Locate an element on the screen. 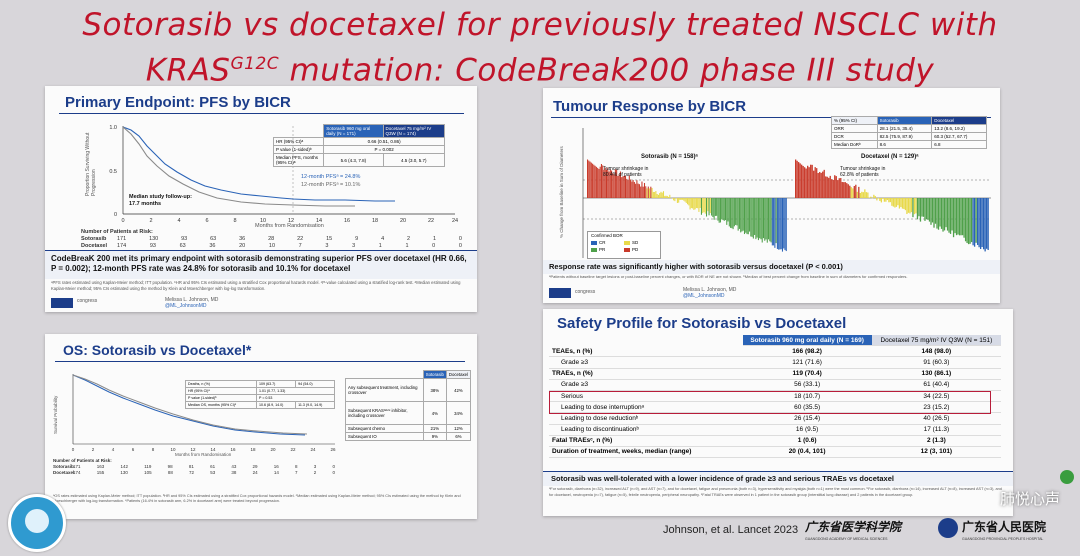 This screenshot has height=556, width=1080. os-xtick: 24 is located at coordinates (313, 449).